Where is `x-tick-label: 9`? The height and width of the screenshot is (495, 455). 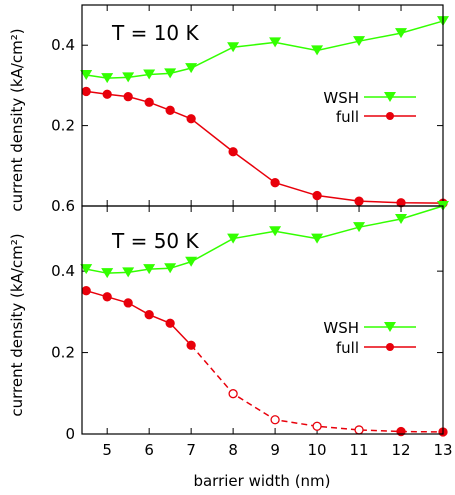
x-tick-label: 9 is located at coordinates (275, 450).